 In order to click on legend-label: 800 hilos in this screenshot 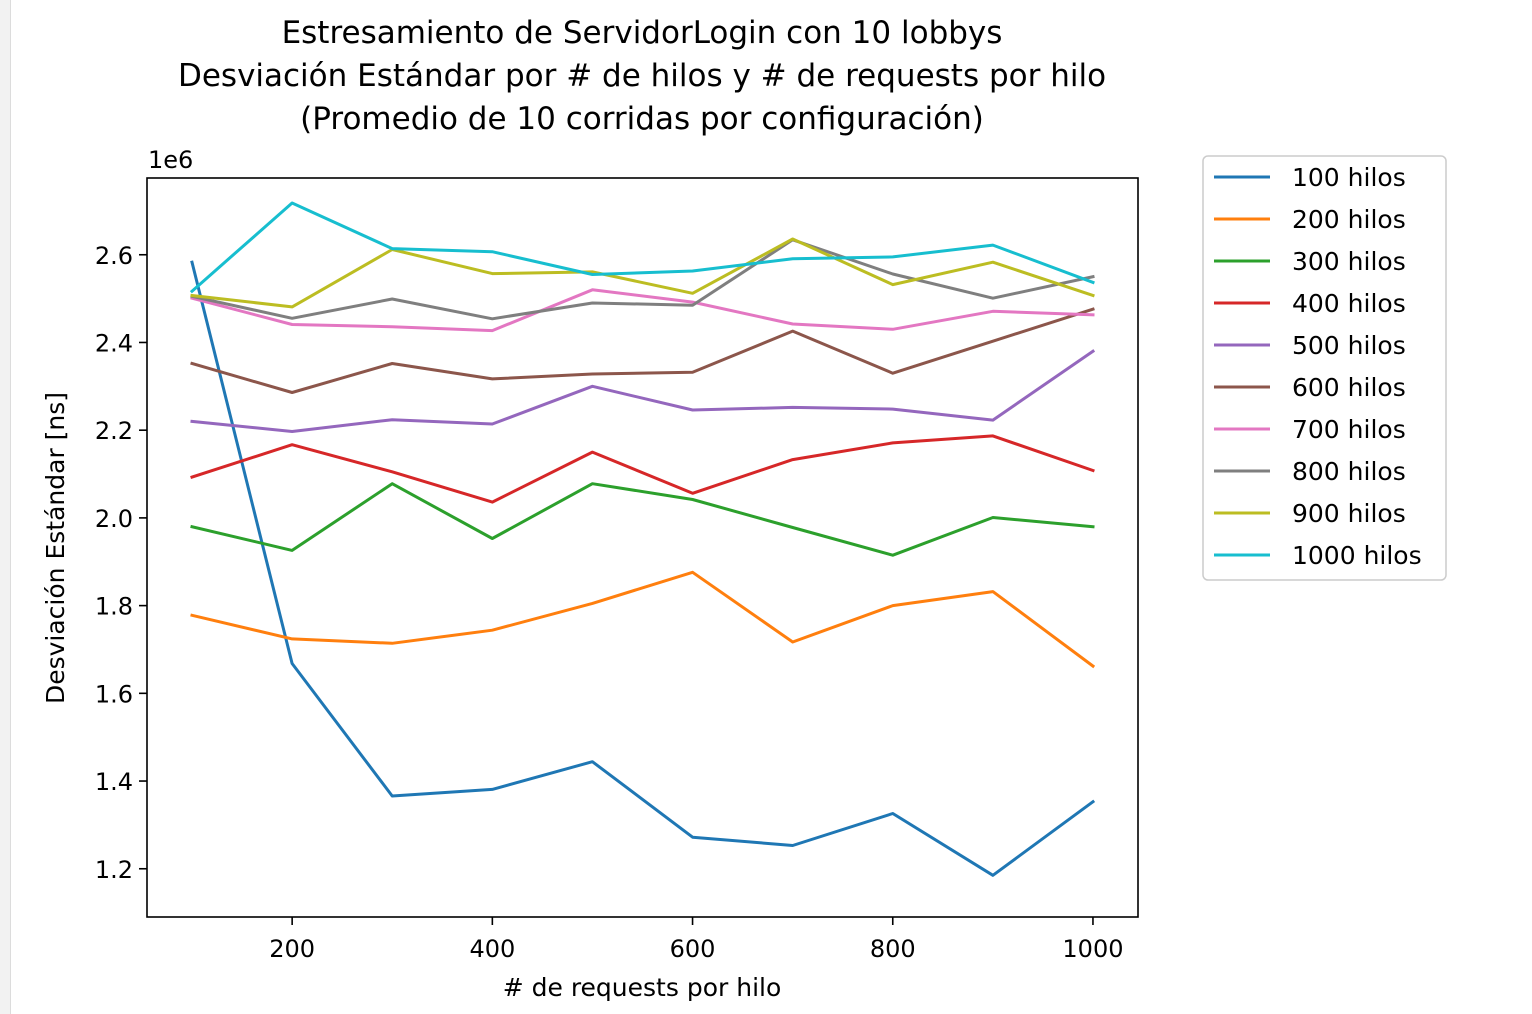, I will do `click(1349, 471)`.